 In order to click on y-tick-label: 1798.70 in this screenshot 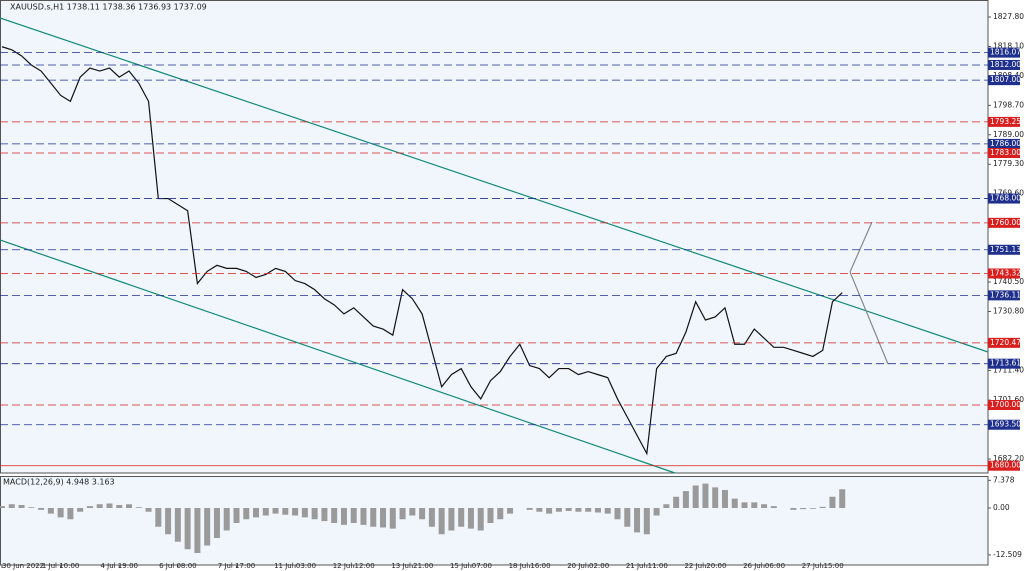, I will do `click(1008, 104)`.